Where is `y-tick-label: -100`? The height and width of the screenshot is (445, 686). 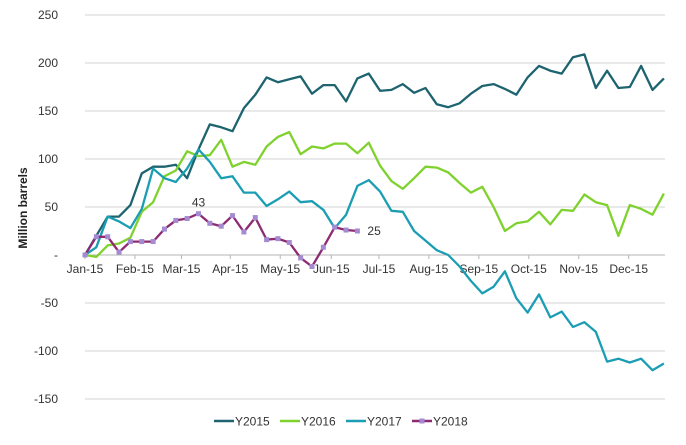
y-tick-label: -100 is located at coordinates (46, 351).